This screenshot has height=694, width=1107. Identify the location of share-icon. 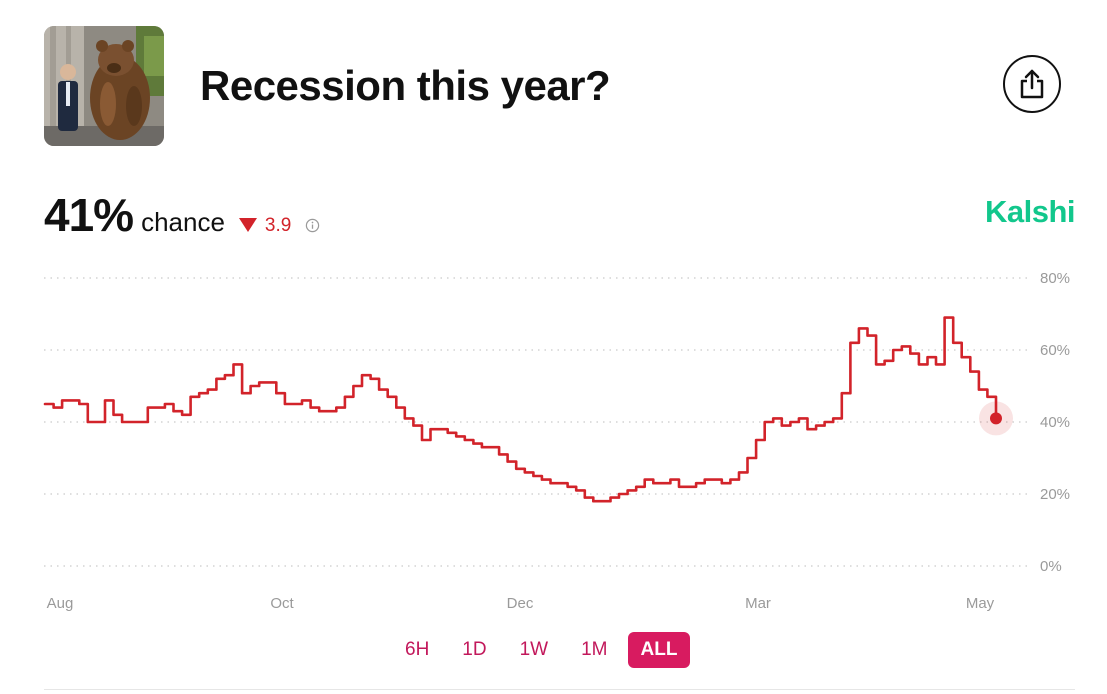
(1032, 84).